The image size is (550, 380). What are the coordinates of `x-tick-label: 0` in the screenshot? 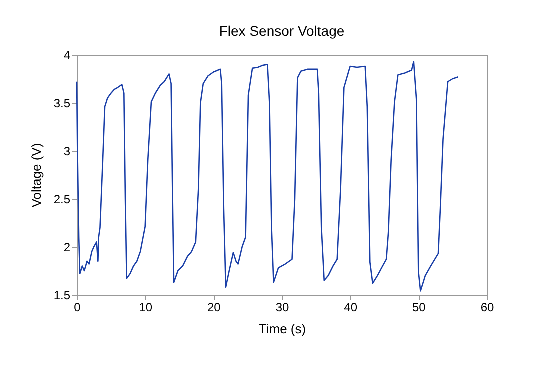 It's located at (78, 307).